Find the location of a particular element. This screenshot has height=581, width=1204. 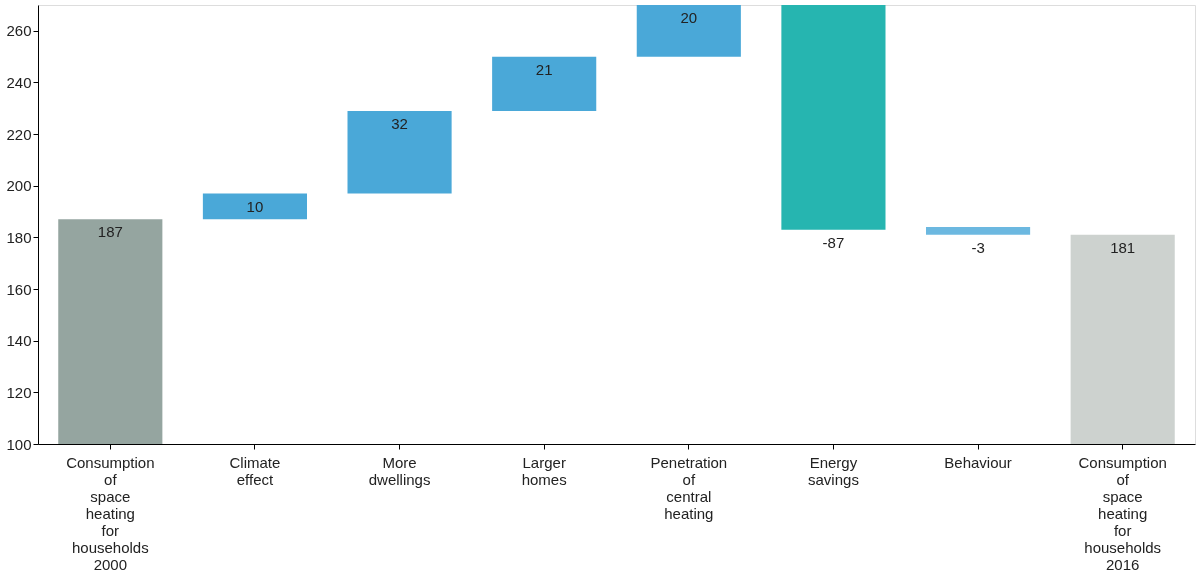

data-label: 20 is located at coordinates (689, 17).